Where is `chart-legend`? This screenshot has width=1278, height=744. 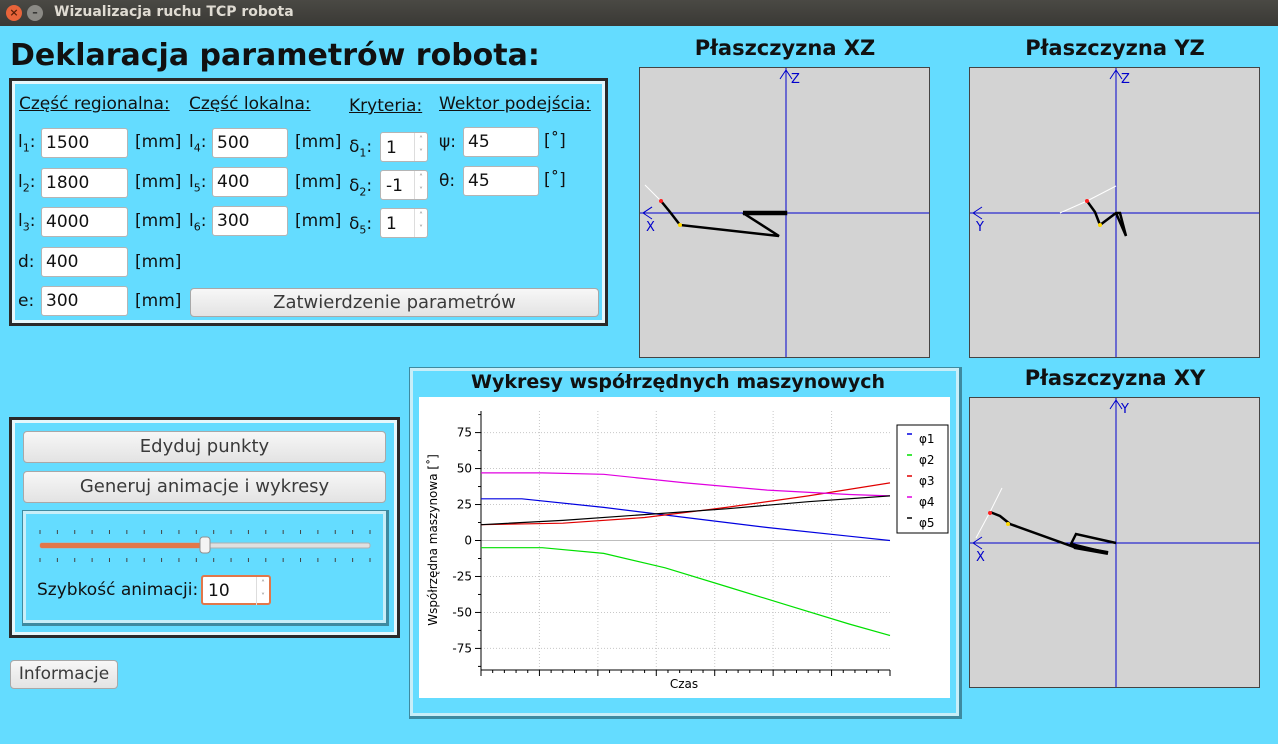
chart-legend is located at coordinates (922, 479).